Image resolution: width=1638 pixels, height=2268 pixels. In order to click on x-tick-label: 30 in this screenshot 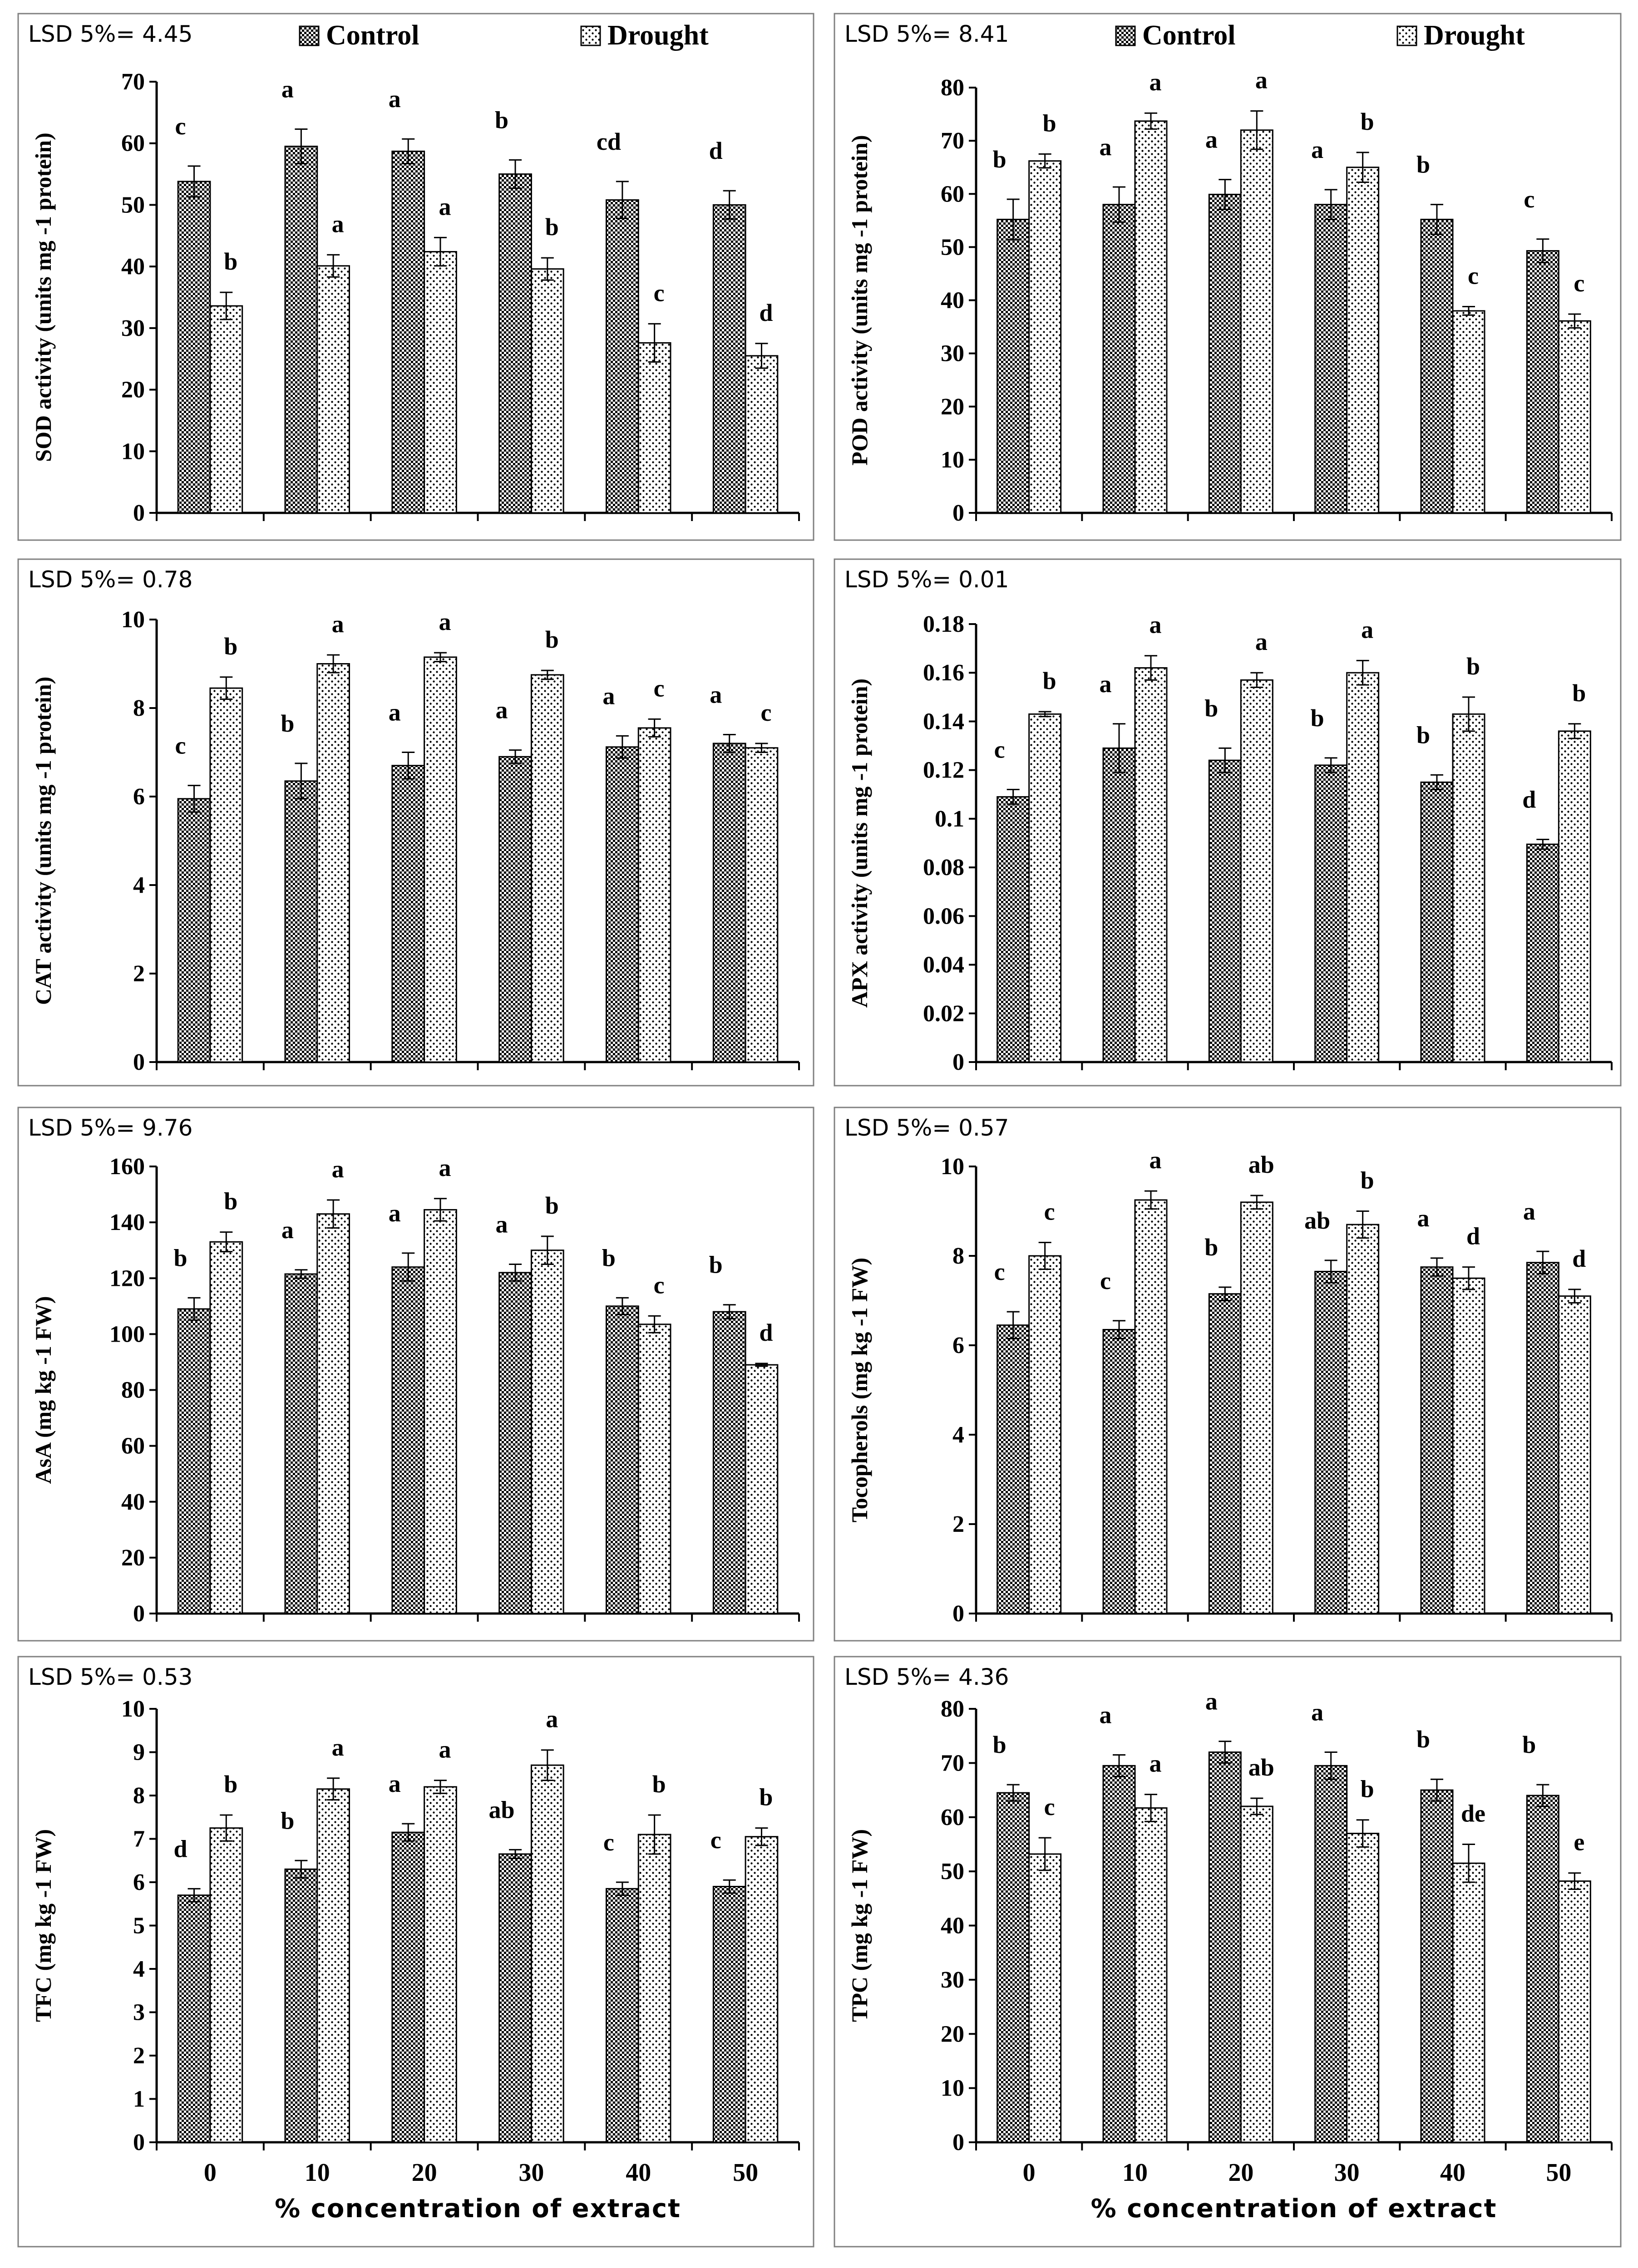, I will do `click(531, 2173)`.